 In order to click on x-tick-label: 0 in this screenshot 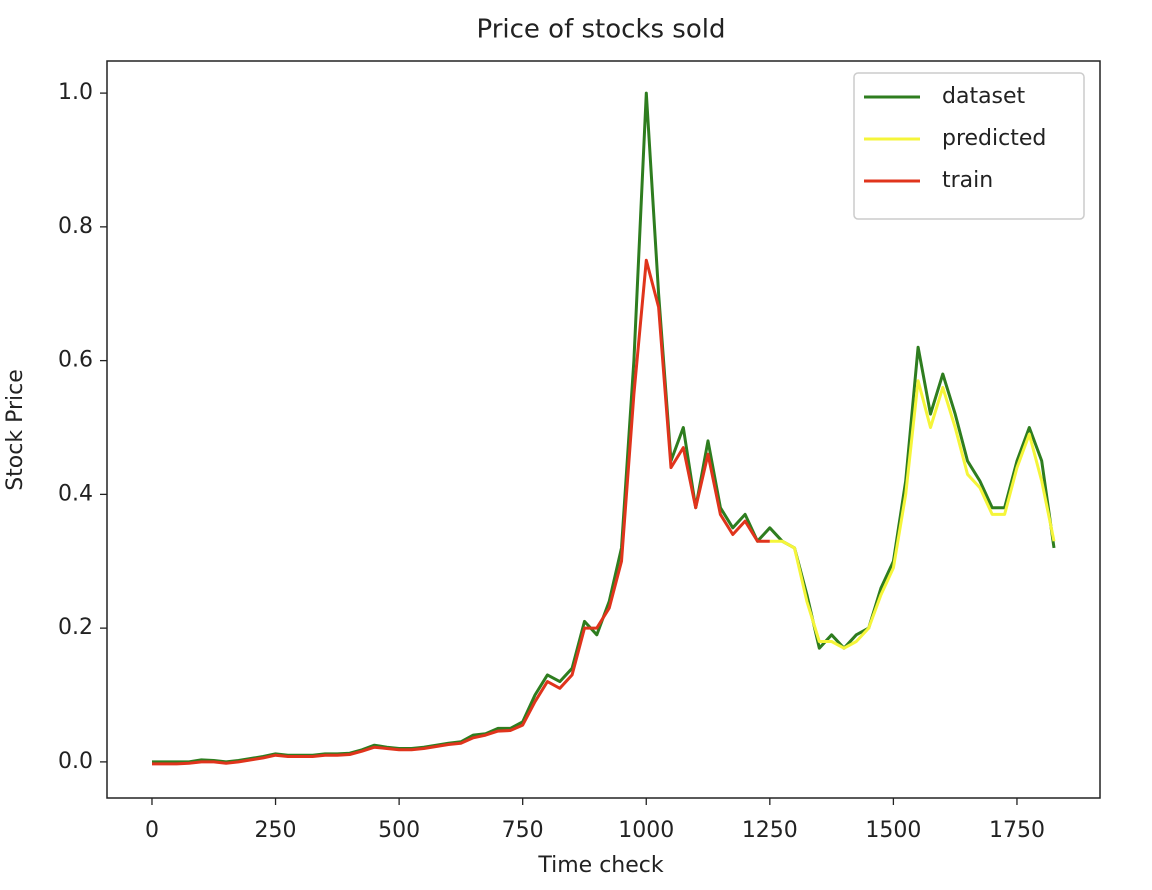, I will do `click(152, 830)`.